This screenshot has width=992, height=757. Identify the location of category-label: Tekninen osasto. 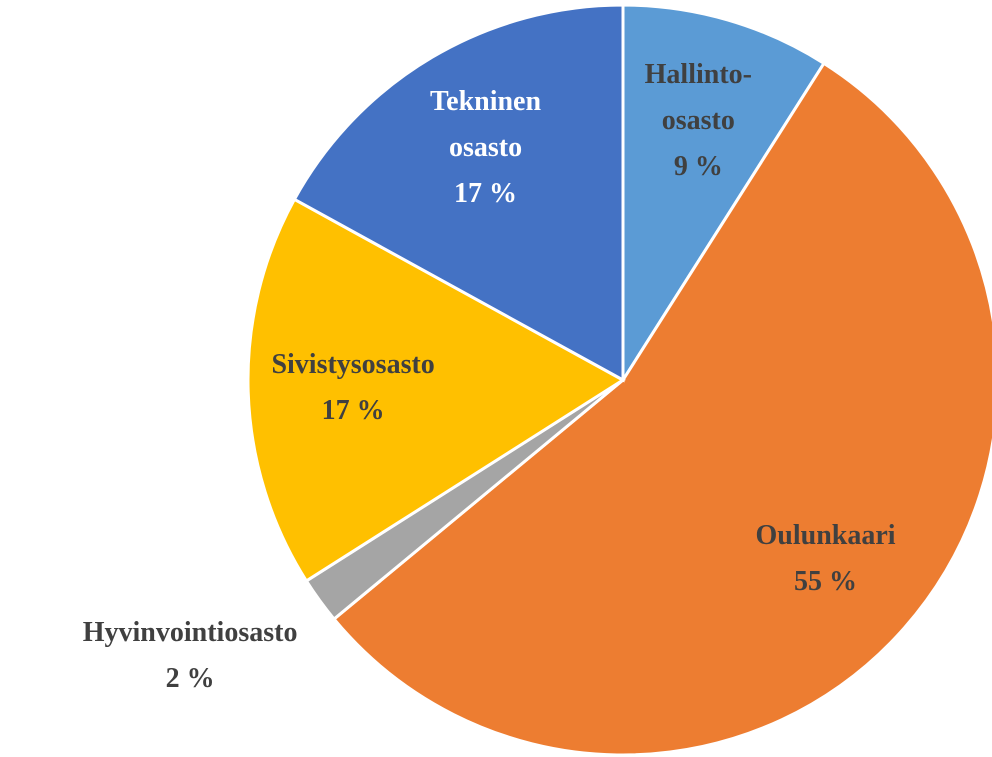
(486, 124).